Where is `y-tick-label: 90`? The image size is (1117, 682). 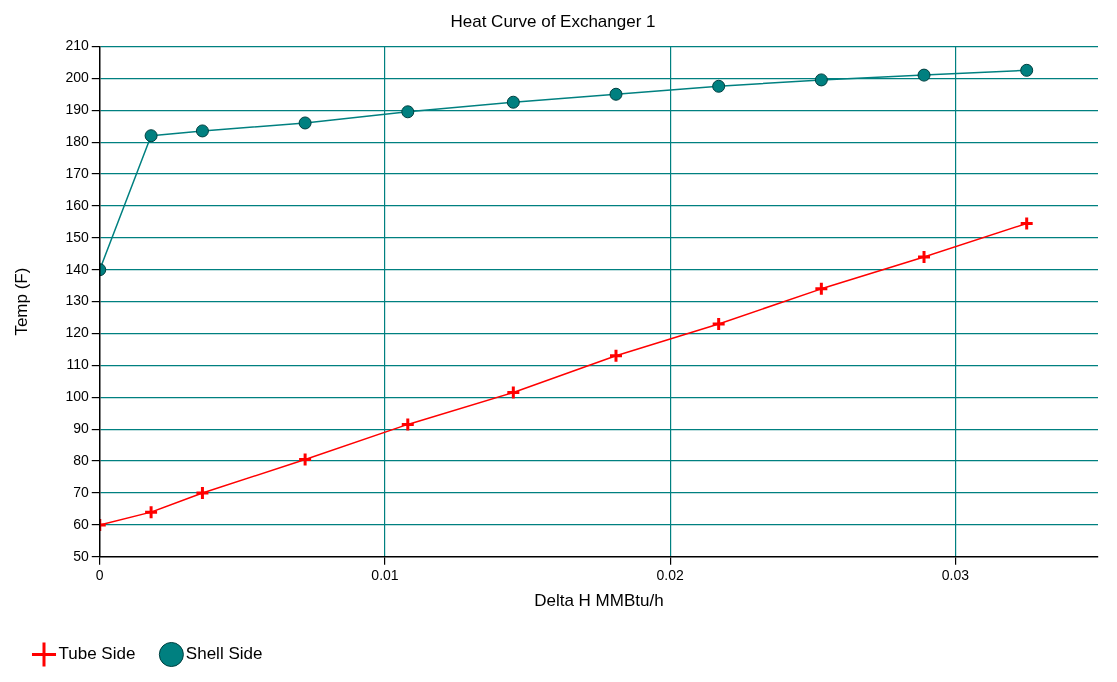
y-tick-label: 90 is located at coordinates (81, 428).